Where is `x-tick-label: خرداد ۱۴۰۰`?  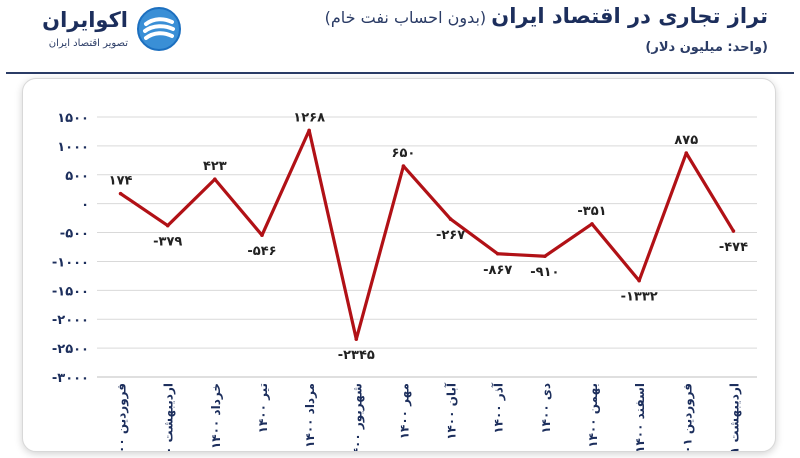 x-tick-label: خرداد ۱۴۰۰ is located at coordinates (216, 416).